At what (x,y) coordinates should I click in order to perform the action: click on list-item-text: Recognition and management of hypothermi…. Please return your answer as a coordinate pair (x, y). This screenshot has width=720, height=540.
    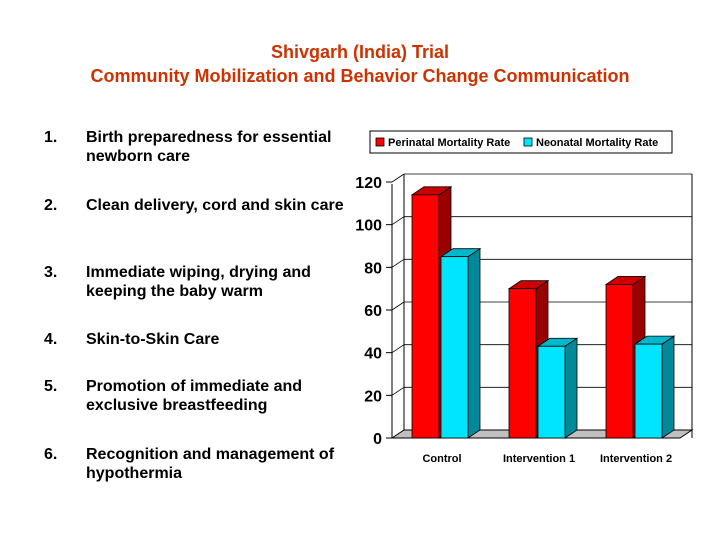
    Looking at the image, I should click on (210, 464).